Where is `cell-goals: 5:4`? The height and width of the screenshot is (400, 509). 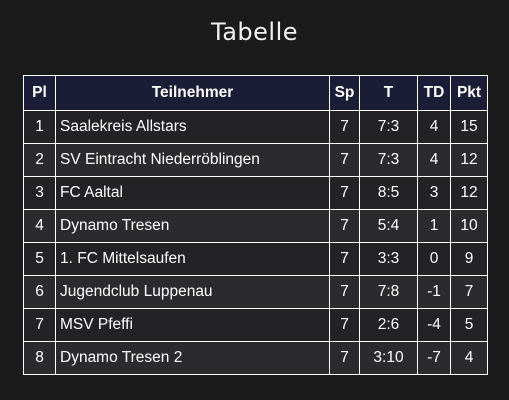 cell-goals: 5:4 is located at coordinates (388, 226).